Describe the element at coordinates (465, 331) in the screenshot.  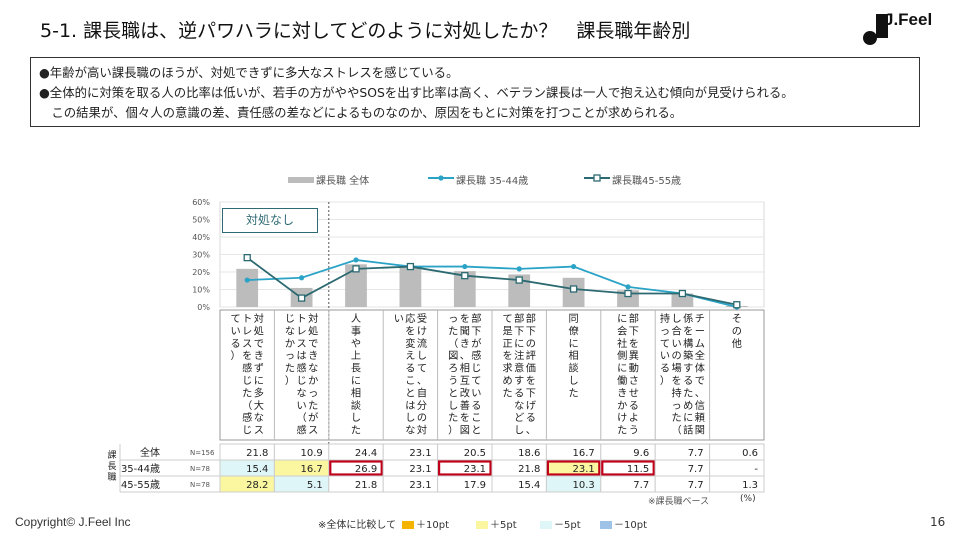
I see `category-label-char: 聞` at that location.